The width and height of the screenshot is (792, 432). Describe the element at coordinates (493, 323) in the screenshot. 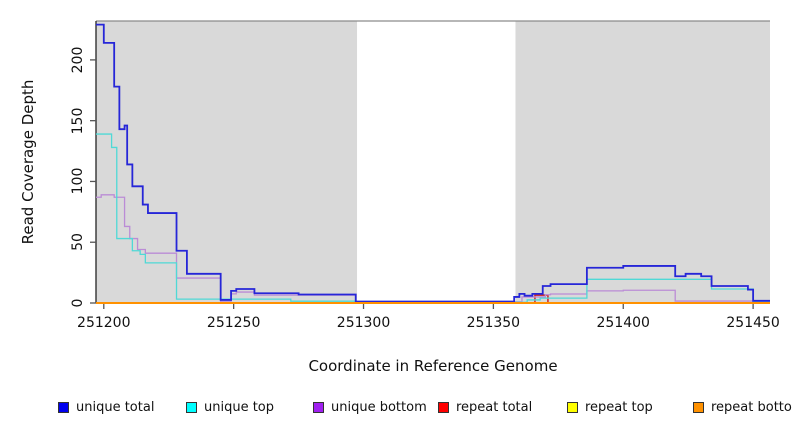

I see `x-tick-label: 251350` at that location.